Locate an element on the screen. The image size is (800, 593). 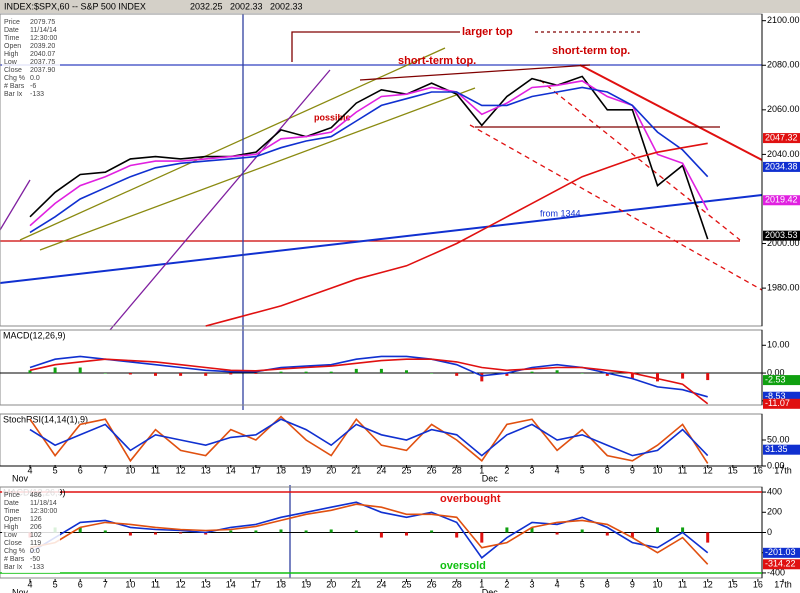
bracket is located at coordinates (375, 46).